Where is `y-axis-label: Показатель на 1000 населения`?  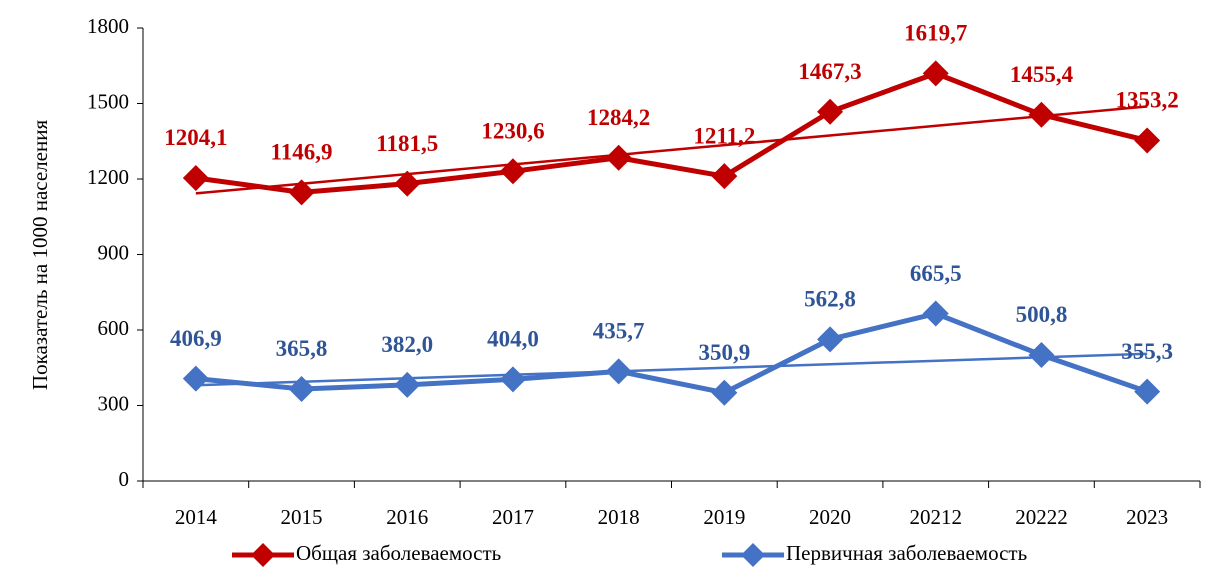
y-axis-label: Показатель на 1000 населения is located at coordinates (40, 255).